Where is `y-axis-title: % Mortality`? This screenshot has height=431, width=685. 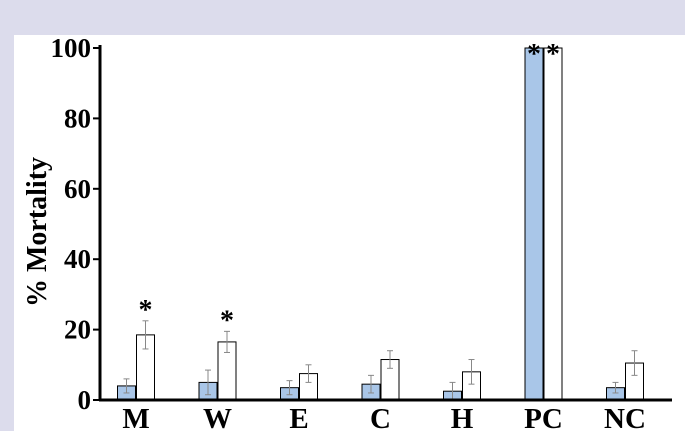
y-axis-title: % Mortality is located at coordinates (37, 232).